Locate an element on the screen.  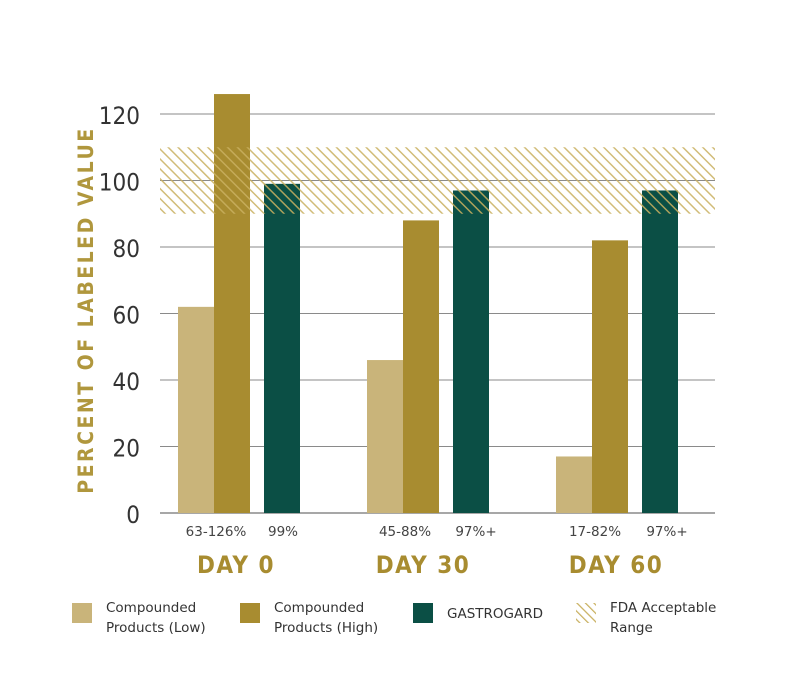
y-axis-ticks: 0 20 40 60 80 100 120 is located at coordinates (119, 315).